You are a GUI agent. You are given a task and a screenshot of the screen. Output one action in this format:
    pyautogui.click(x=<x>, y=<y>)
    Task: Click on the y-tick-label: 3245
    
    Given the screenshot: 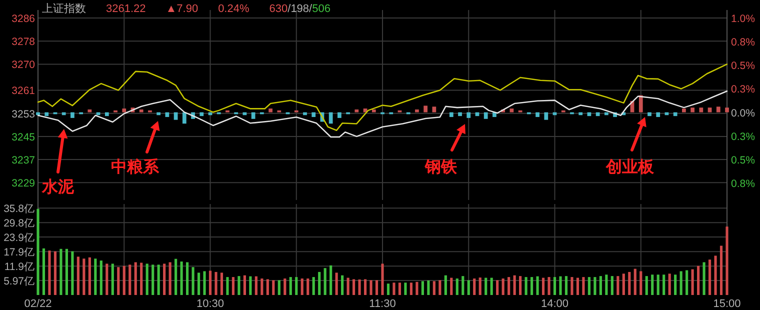 What is the action you would take?
    pyautogui.click(x=24, y=137)
    